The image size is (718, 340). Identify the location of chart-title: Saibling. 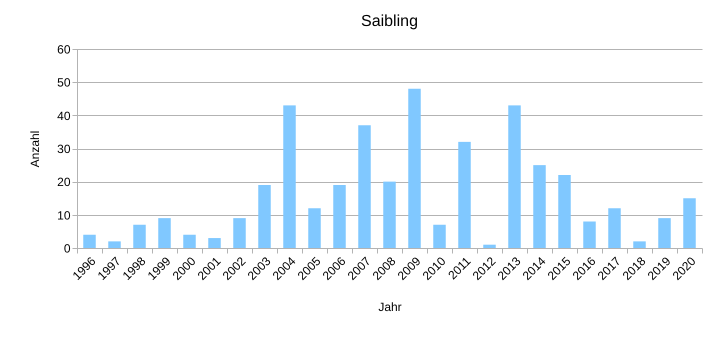
(389, 21).